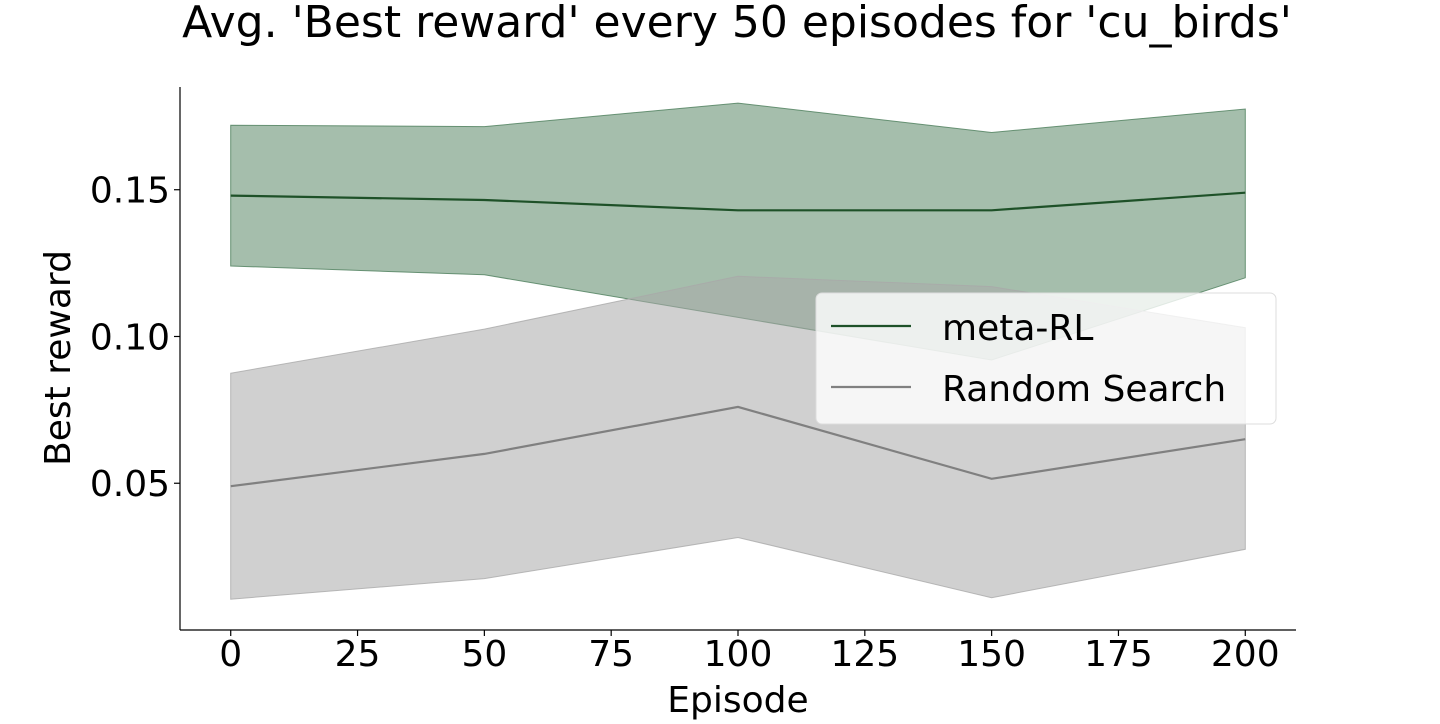  Describe the element at coordinates (130, 337) in the screenshot. I see `y-tick-label: 0.10` at that location.